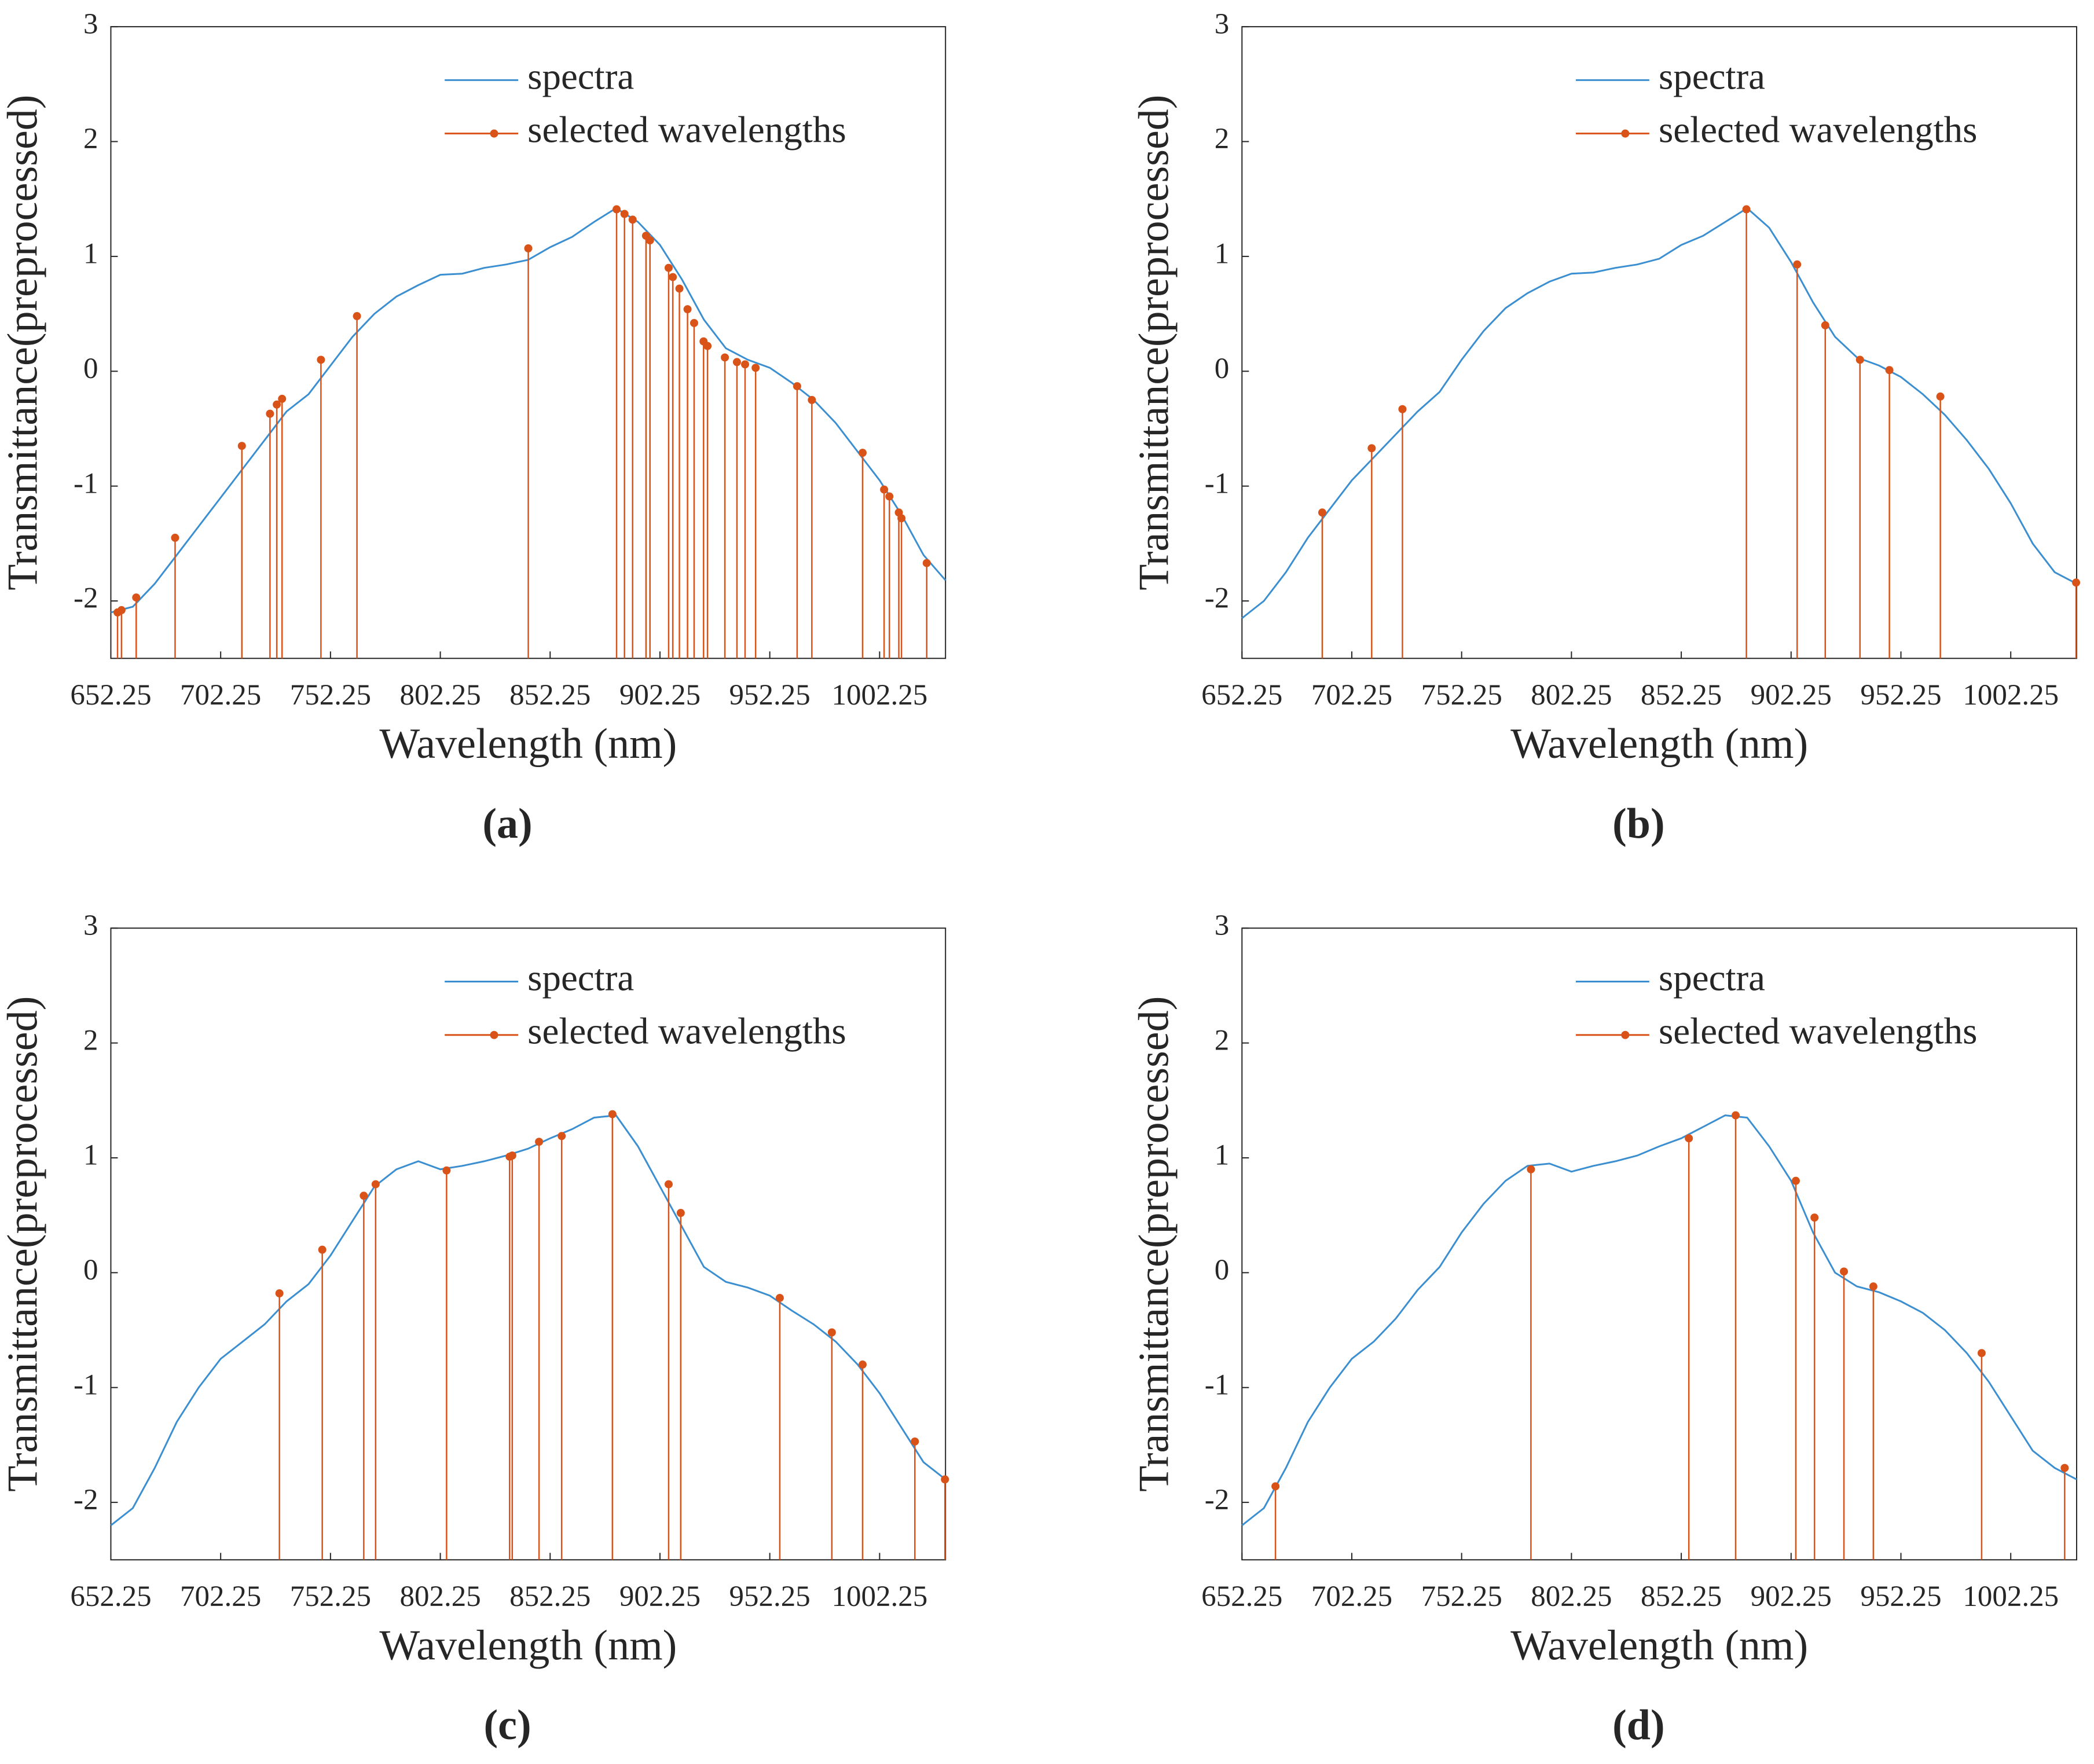 Image resolution: width=2094 pixels, height=1764 pixels. What do you see at coordinates (686, 130) in the screenshot?
I see `legend-label: selected wavelengths` at bounding box center [686, 130].